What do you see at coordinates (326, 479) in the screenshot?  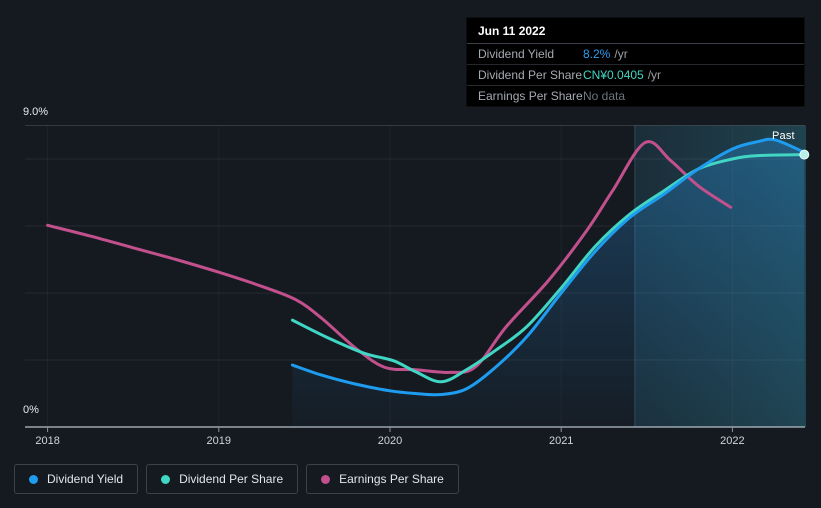 I see `earnings-per-share-dot-icon` at bounding box center [326, 479].